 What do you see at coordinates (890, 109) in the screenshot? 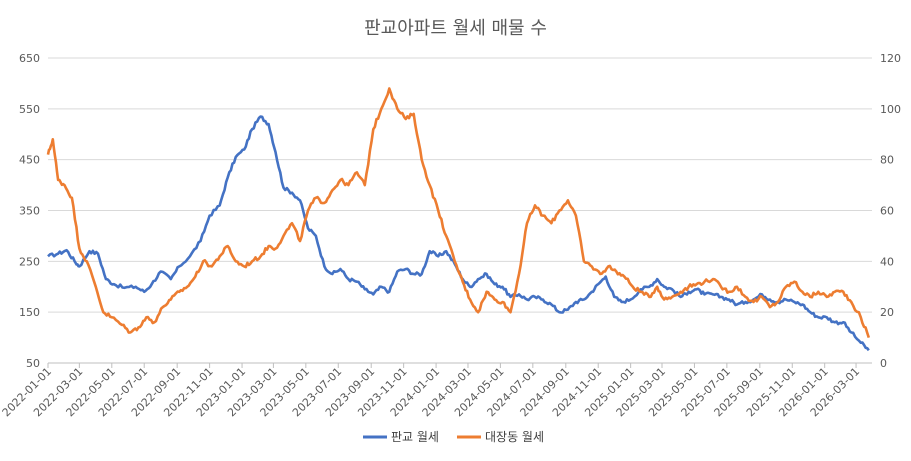
I see `y-right-tick-label: 100` at bounding box center [890, 109].